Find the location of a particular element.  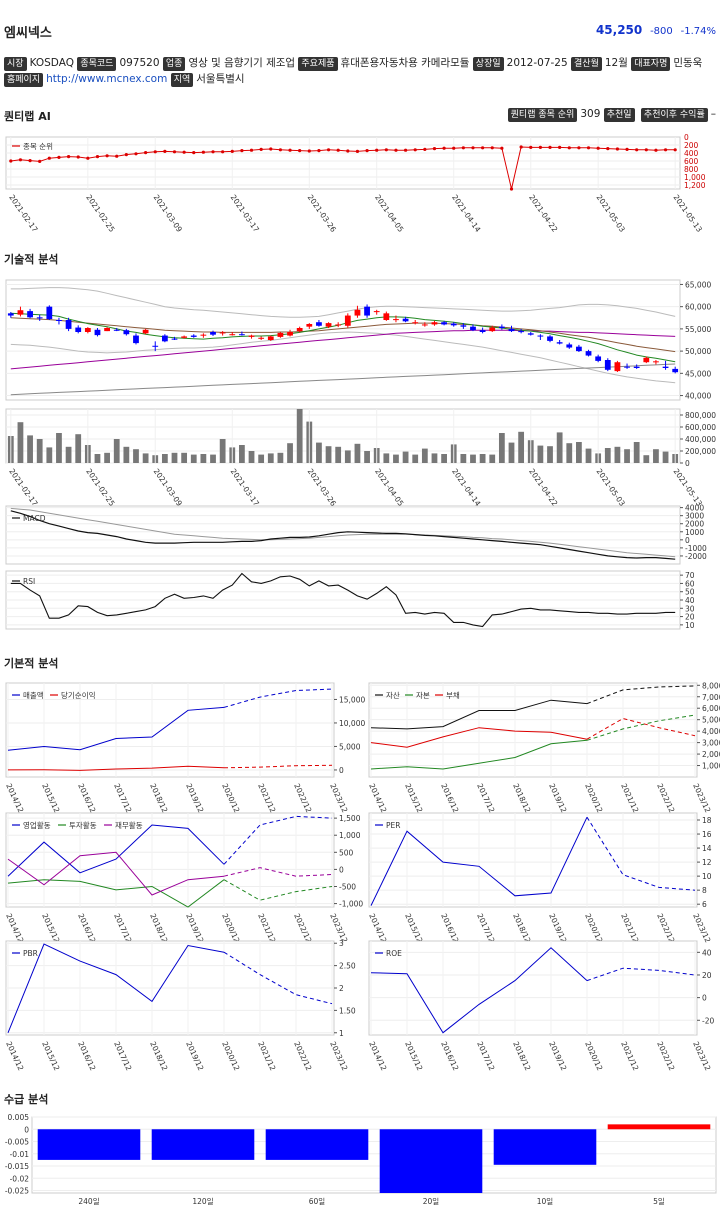

fin_roe-series-line is located at coordinates (479, 990).